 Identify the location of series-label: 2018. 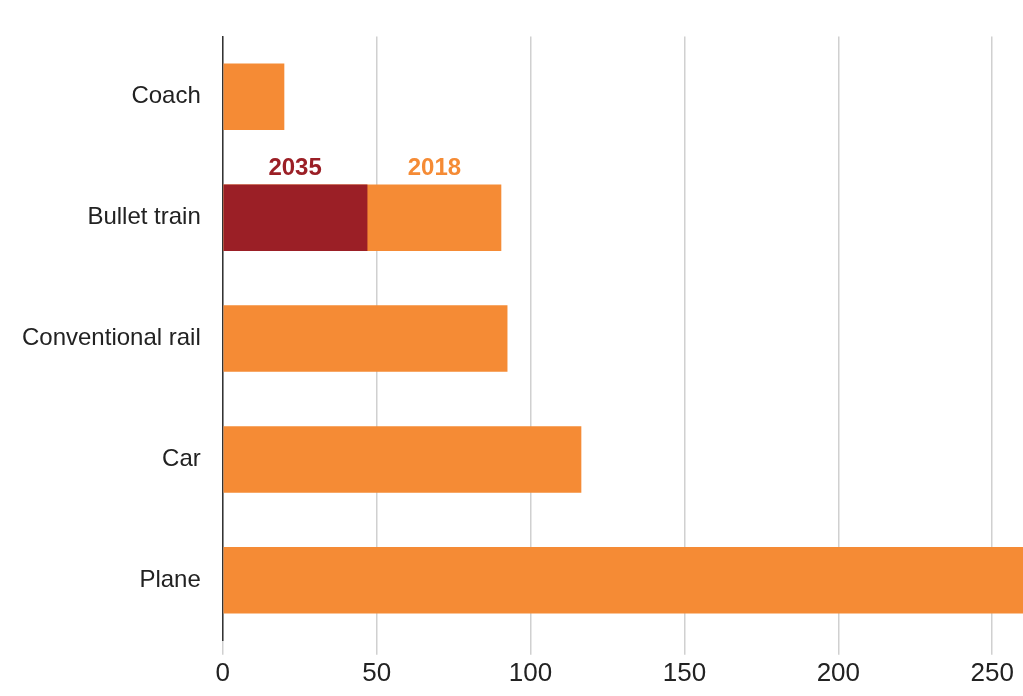
(434, 167).